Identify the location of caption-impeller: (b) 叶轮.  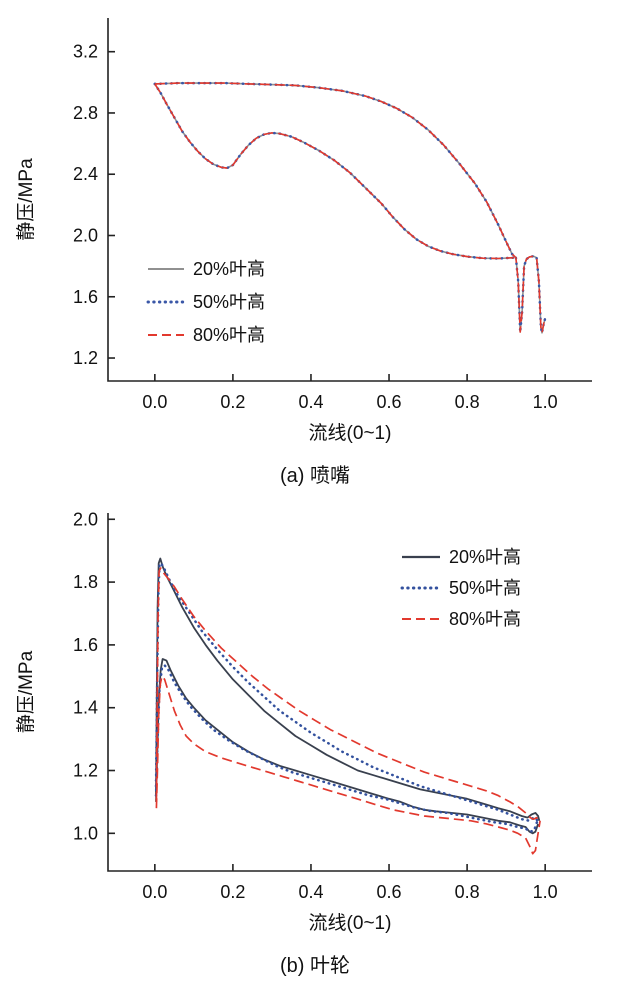
(315, 966).